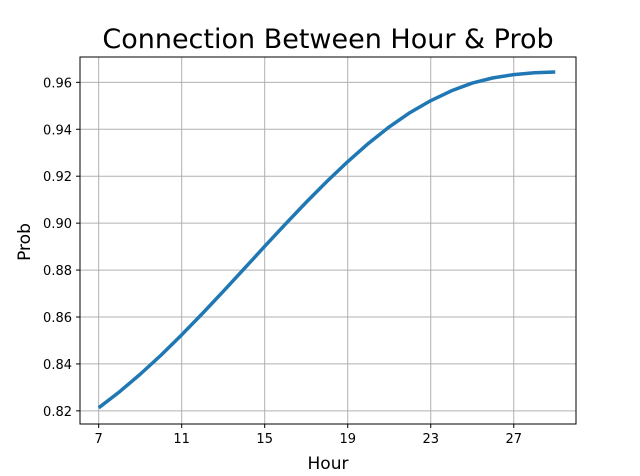 The width and height of the screenshot is (640, 476). What do you see at coordinates (327, 39) in the screenshot?
I see `chart-title: Connection Between Hour & Prob` at bounding box center [327, 39].